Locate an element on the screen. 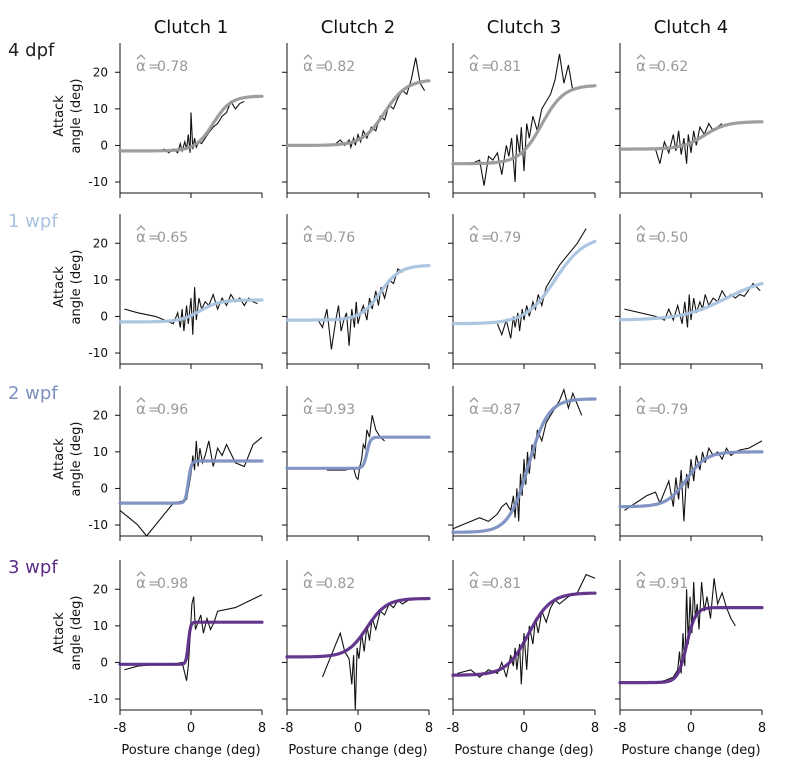 The height and width of the screenshot is (779, 785). row-label: 4 dpf is located at coordinates (31, 50).